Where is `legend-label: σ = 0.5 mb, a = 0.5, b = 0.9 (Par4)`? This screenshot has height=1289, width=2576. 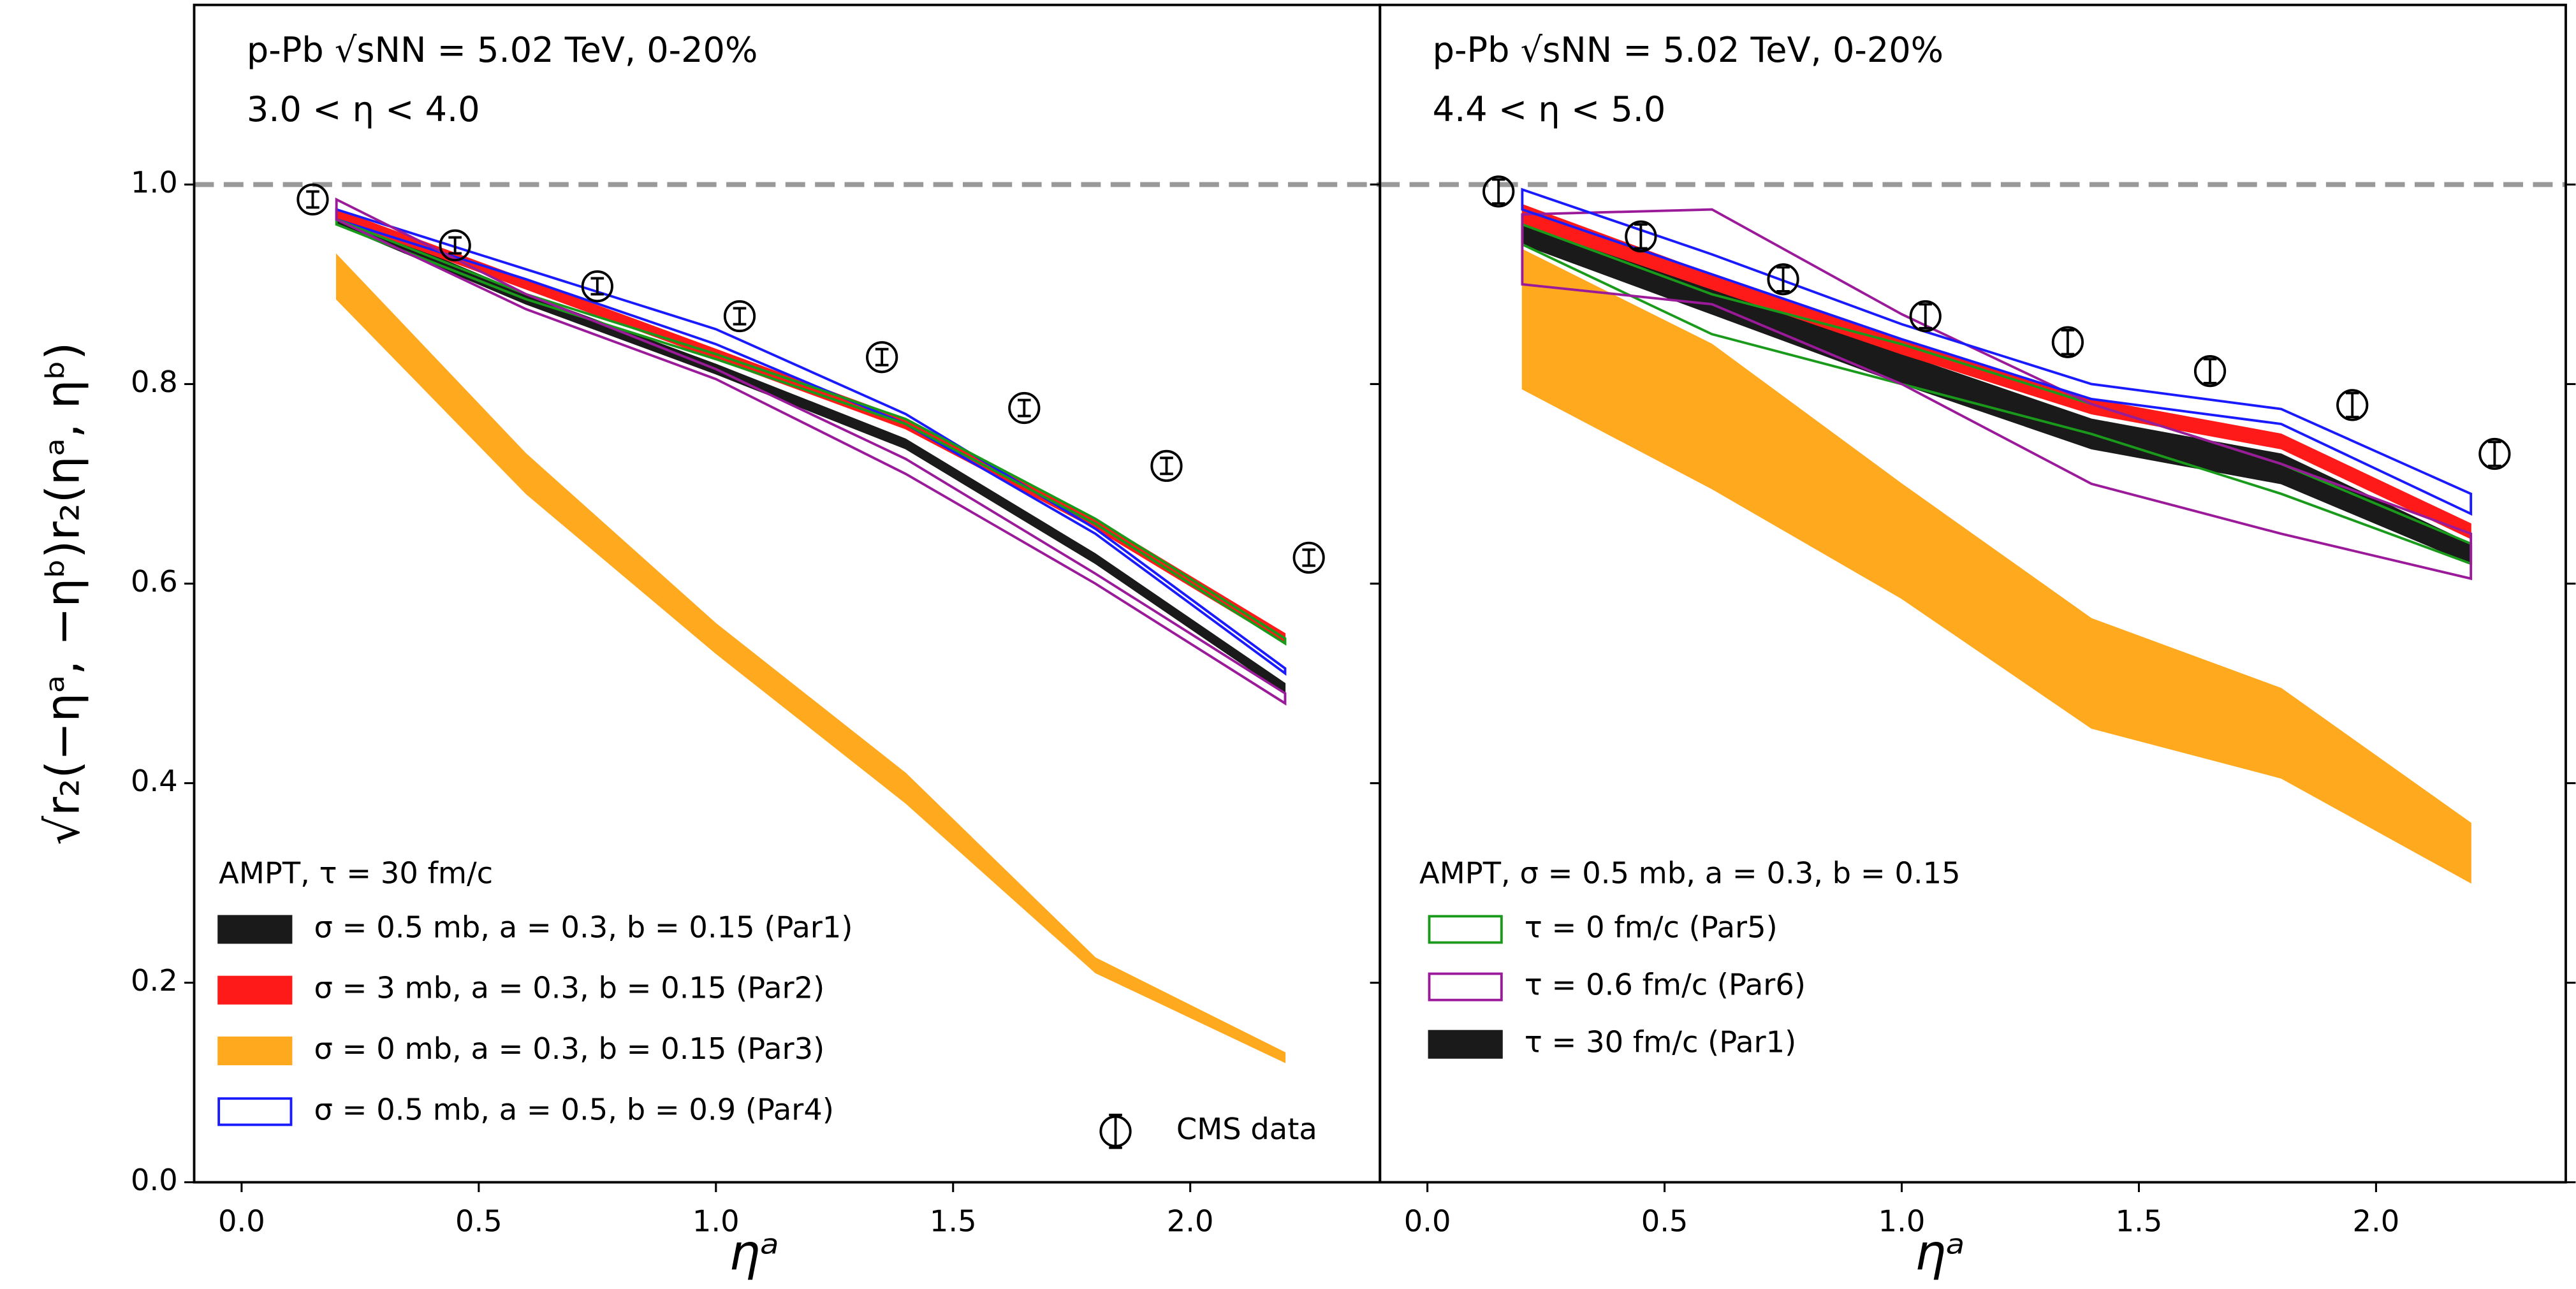 legend-label: σ = 0.5 mb, a = 0.5, b = 0.9 (Par4) is located at coordinates (574, 1109).